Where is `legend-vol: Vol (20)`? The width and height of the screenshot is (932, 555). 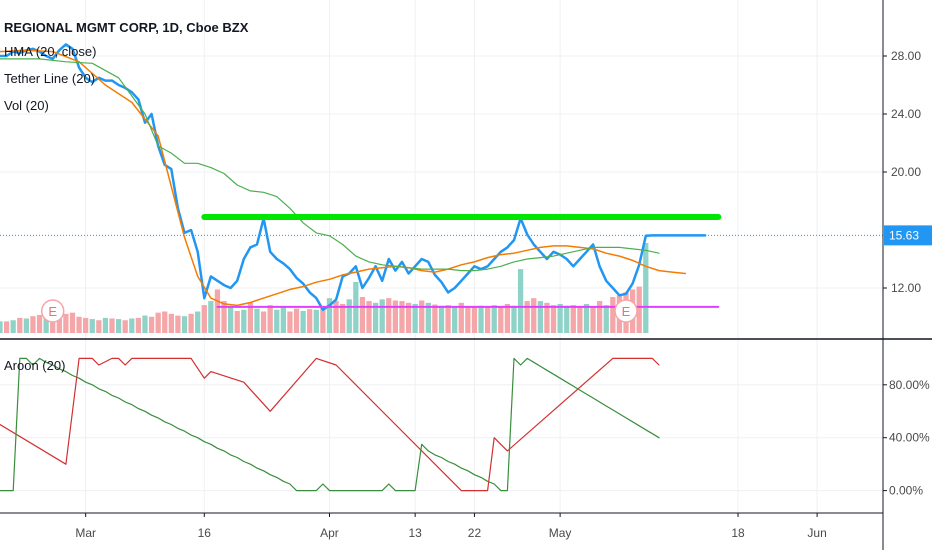 legend-vol: Vol (20) is located at coordinates (26, 105).